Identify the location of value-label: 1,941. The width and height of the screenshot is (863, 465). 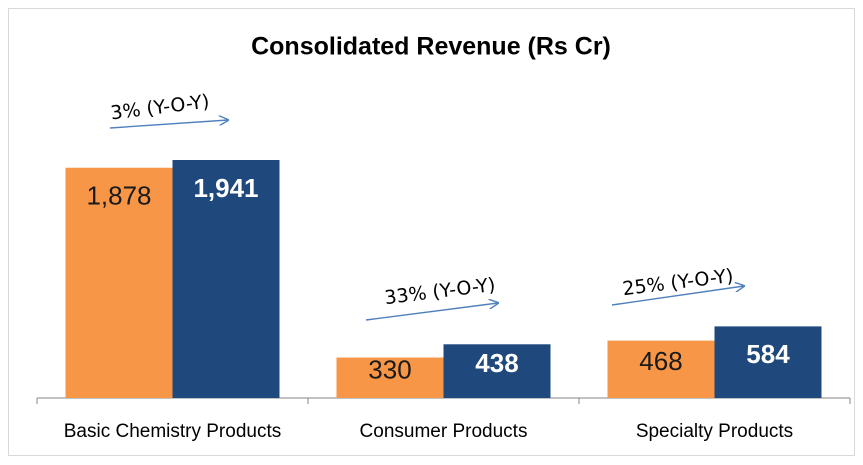
(225, 188).